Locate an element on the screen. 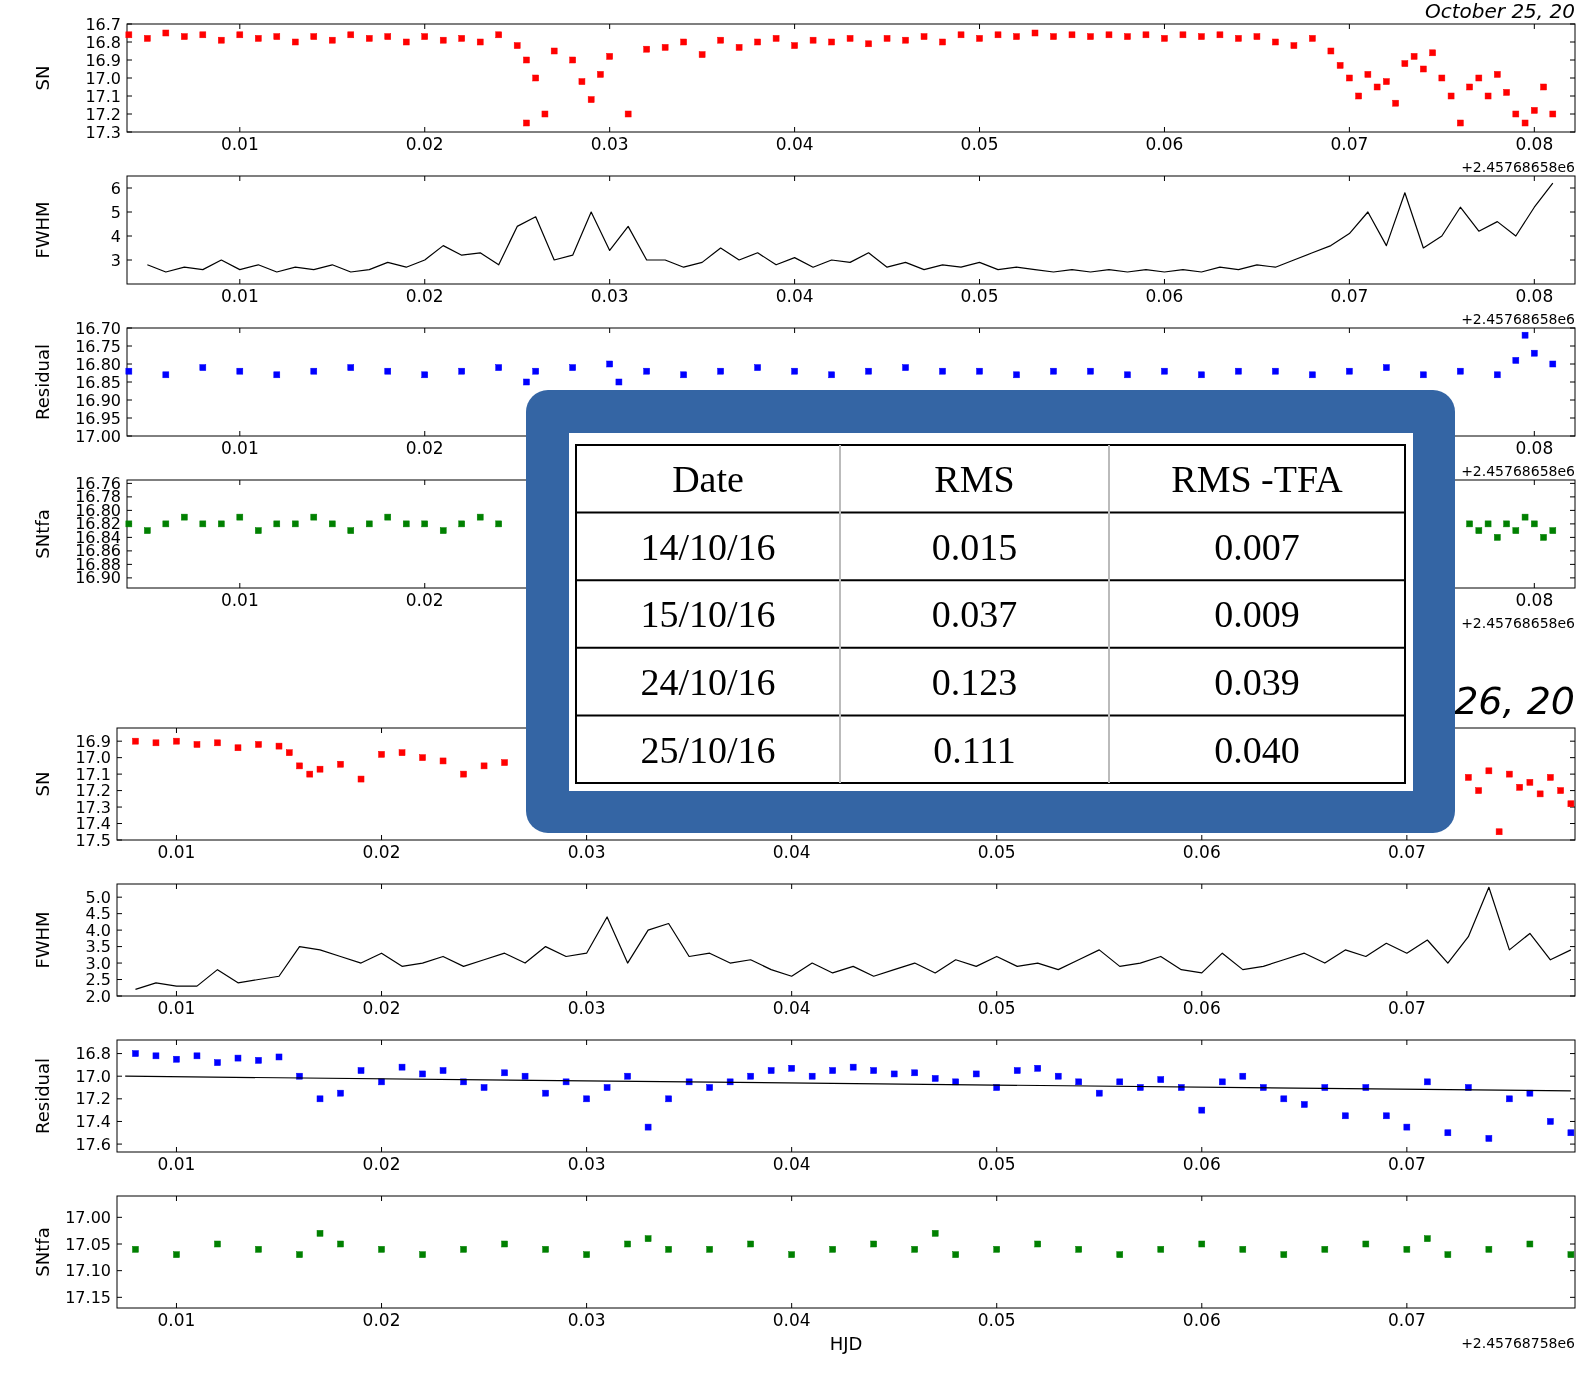 The width and height of the screenshot is (1578, 1391). text: 15/10/16 is located at coordinates (708, 614).